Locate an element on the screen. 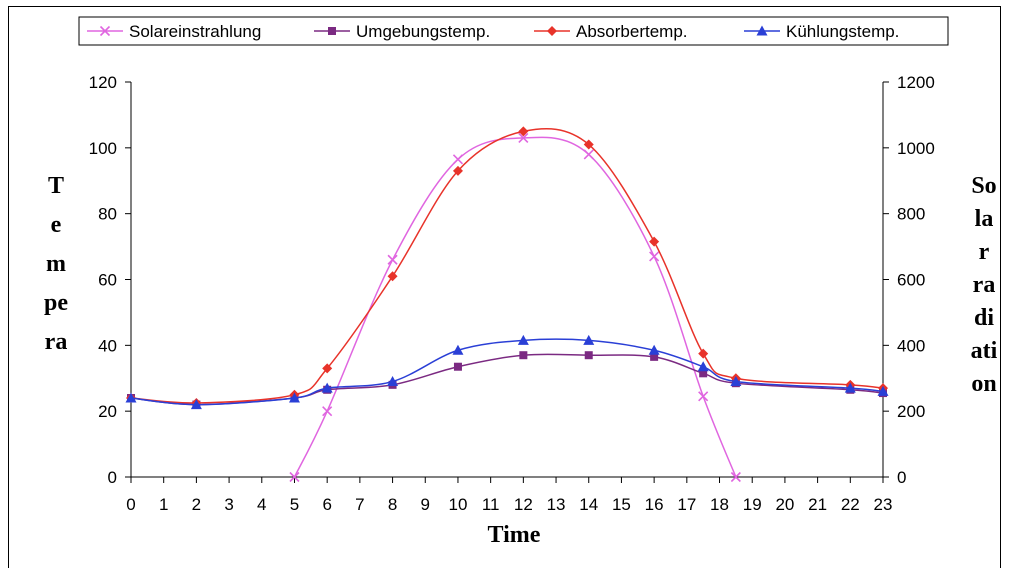 This screenshot has width=1009, height=574. y2-tick-label: 800 is located at coordinates (911, 214).